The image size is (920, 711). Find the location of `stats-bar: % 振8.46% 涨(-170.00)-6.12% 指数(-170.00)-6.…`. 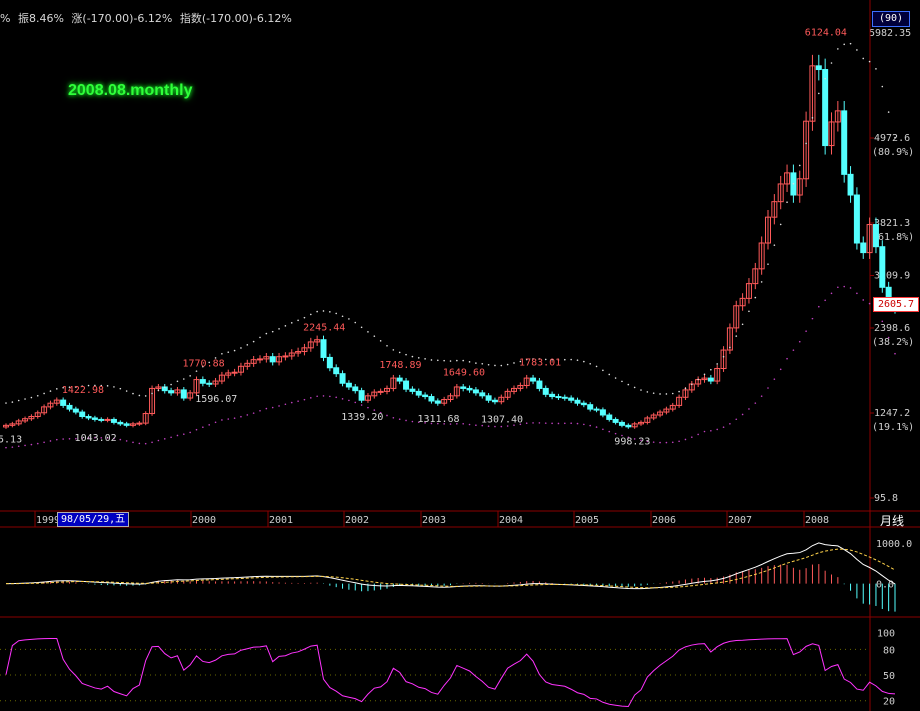

stats-bar: % 振8.46% 涨(-170.00)-6.12% 指数(-170.00)-6.… is located at coordinates (148, 18).